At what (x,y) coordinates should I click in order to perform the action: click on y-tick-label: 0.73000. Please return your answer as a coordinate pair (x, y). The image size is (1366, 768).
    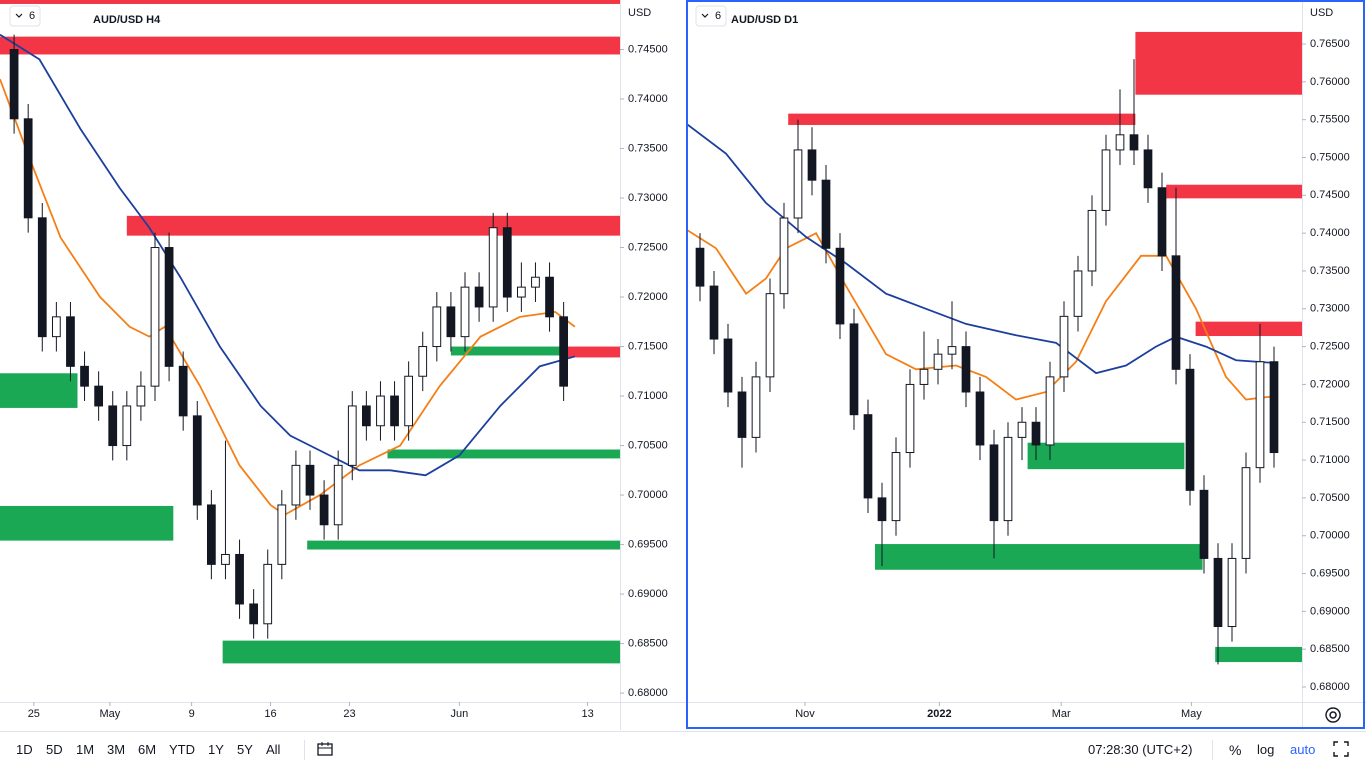
    Looking at the image, I should click on (1330, 309).